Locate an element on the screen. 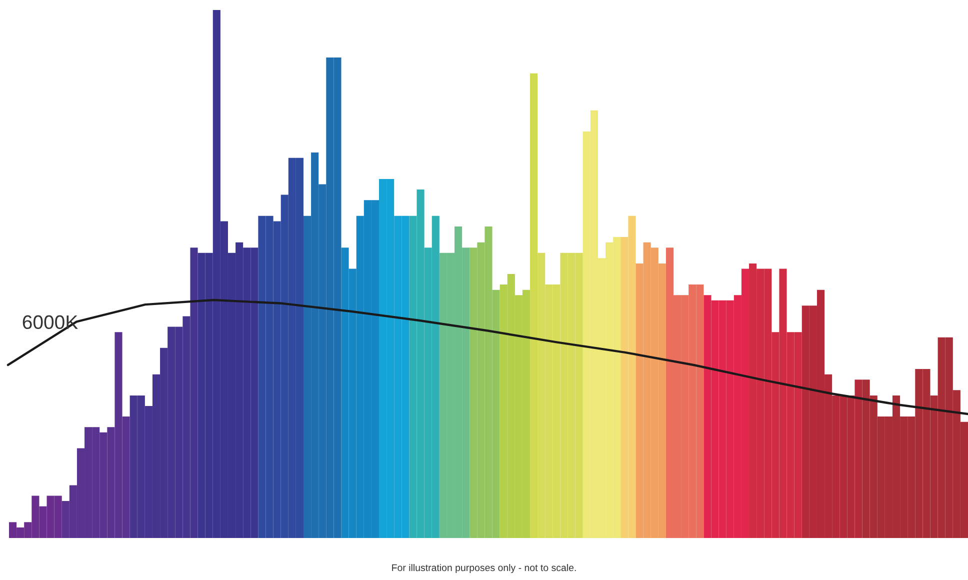  text: For illustration purposes only - not to scale. is located at coordinates (484, 569).